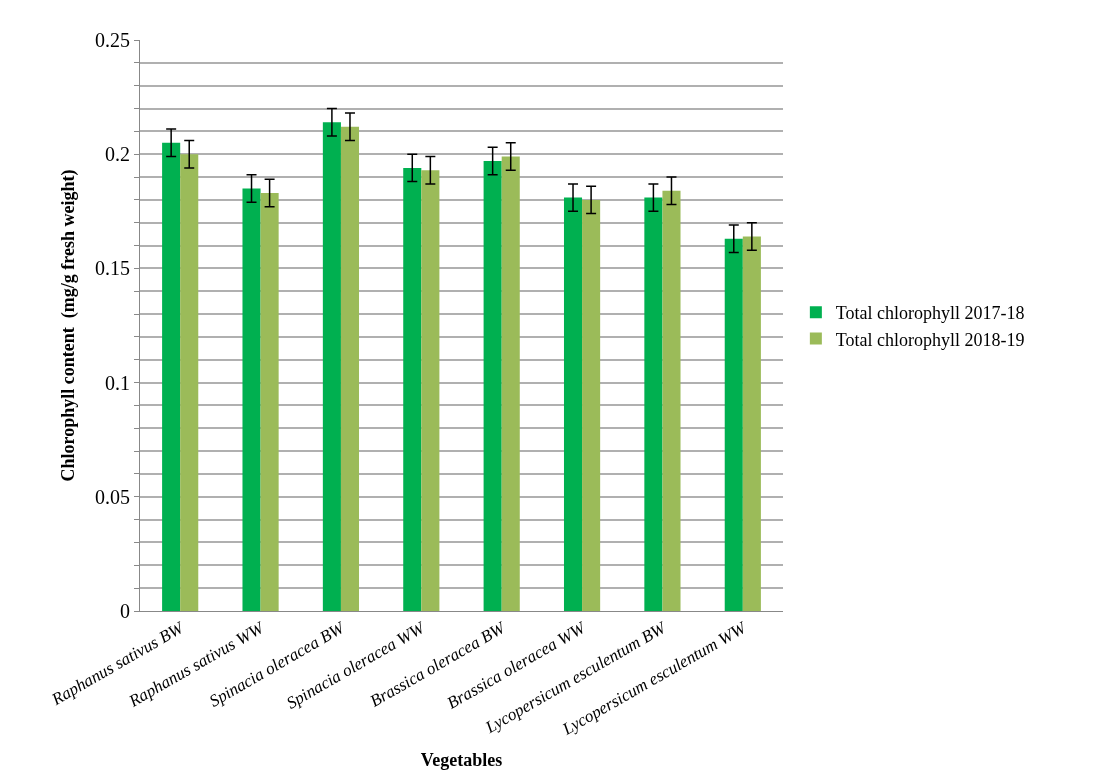  Describe the element at coordinates (112, 268) in the screenshot. I see `y-tick-label: 0.15` at that location.